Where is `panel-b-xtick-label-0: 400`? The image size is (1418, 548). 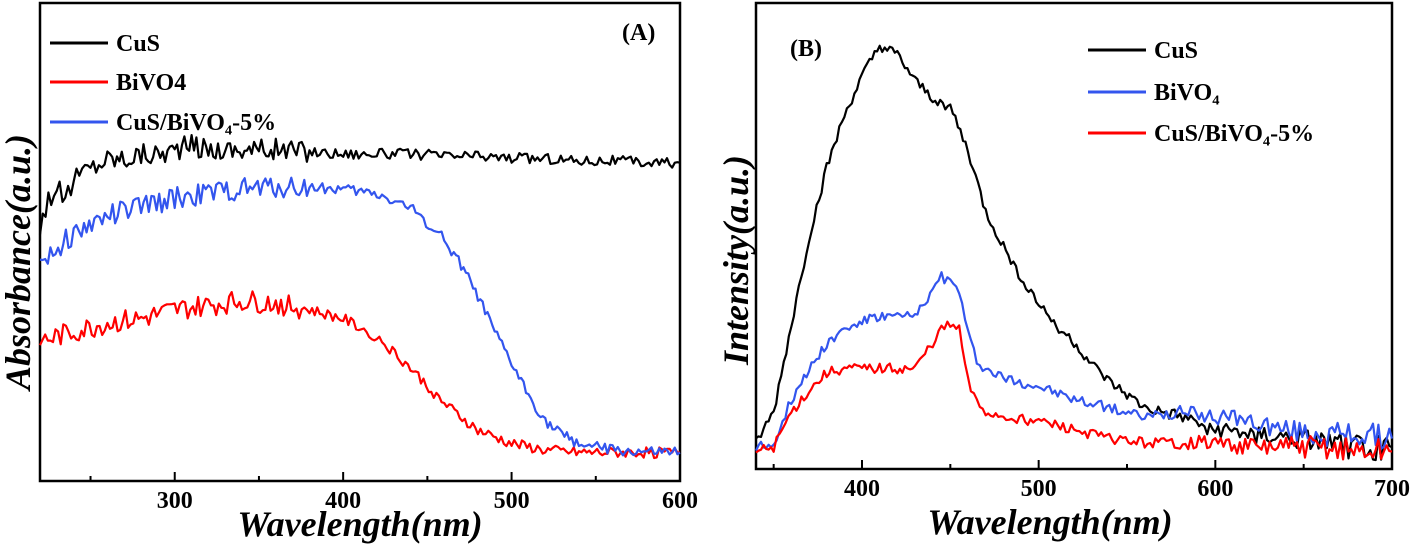 panel-b-xtick-label-0: 400 is located at coordinates (862, 489).